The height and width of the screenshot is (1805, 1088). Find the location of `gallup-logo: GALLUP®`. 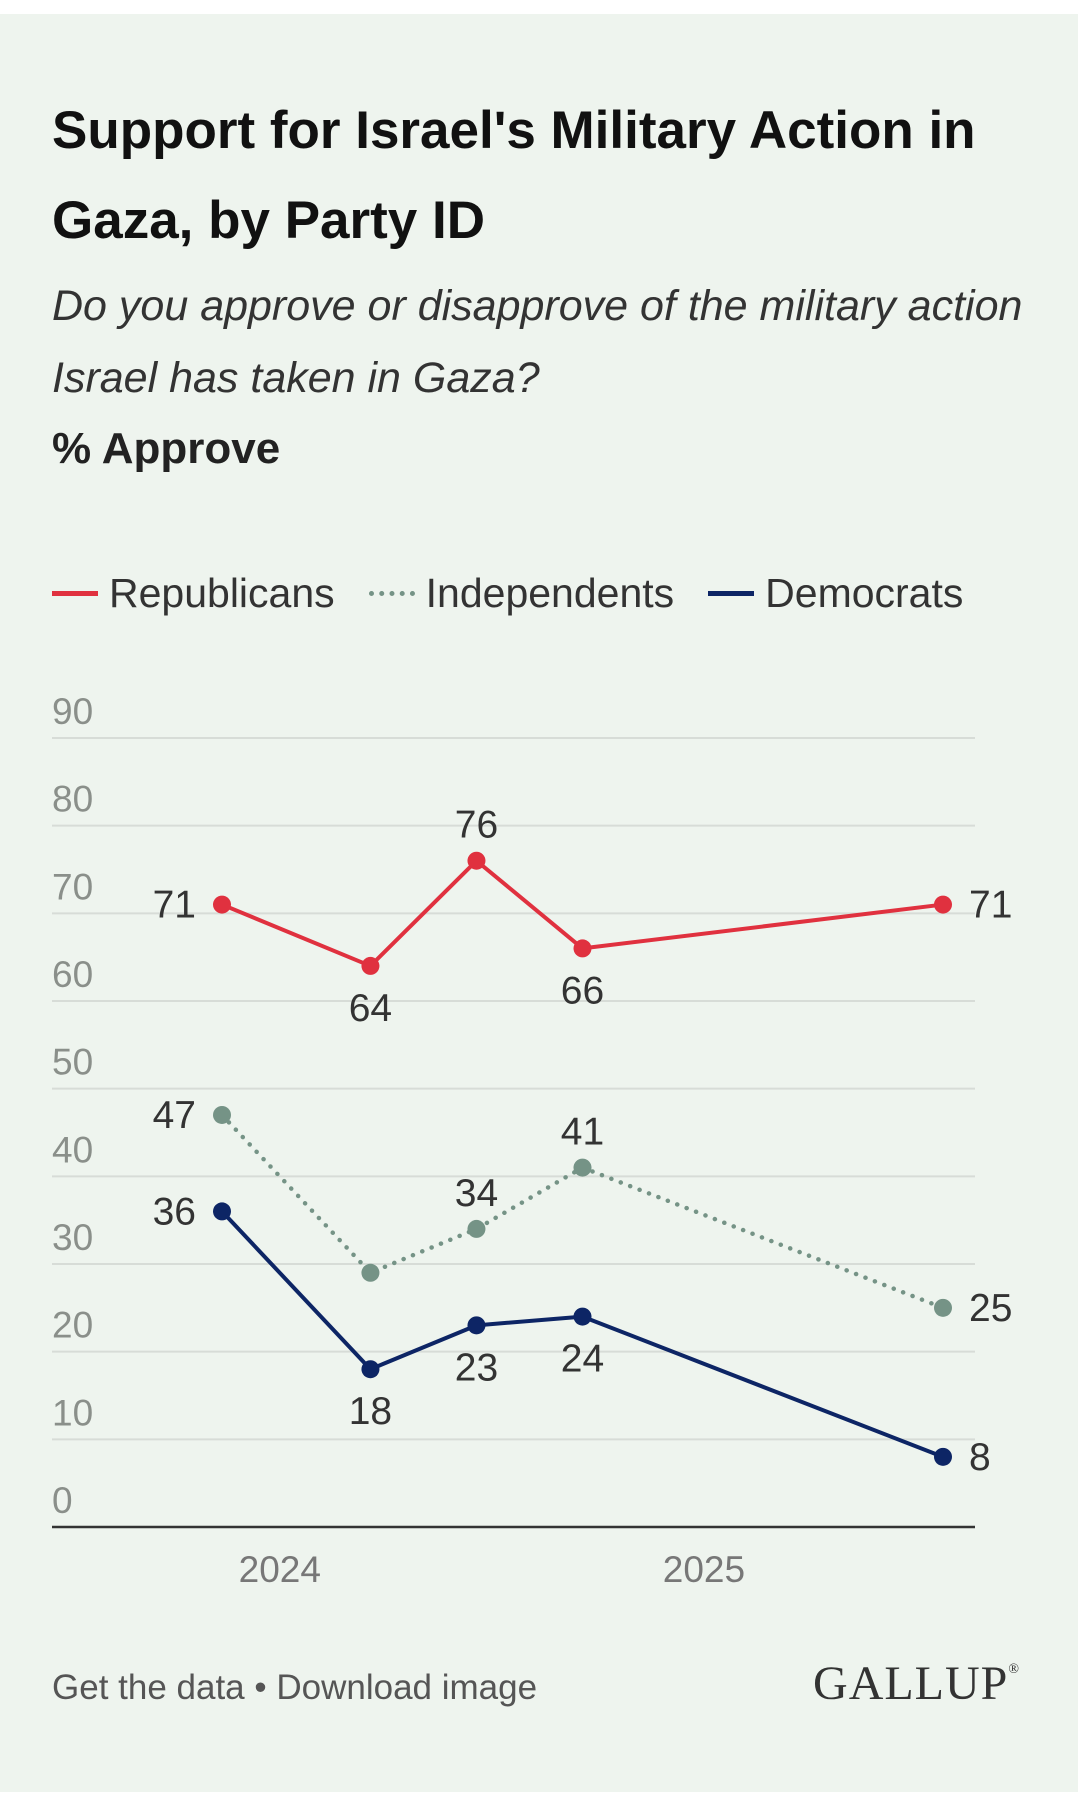

gallup-logo: GALLUP® is located at coordinates (916, 1683).